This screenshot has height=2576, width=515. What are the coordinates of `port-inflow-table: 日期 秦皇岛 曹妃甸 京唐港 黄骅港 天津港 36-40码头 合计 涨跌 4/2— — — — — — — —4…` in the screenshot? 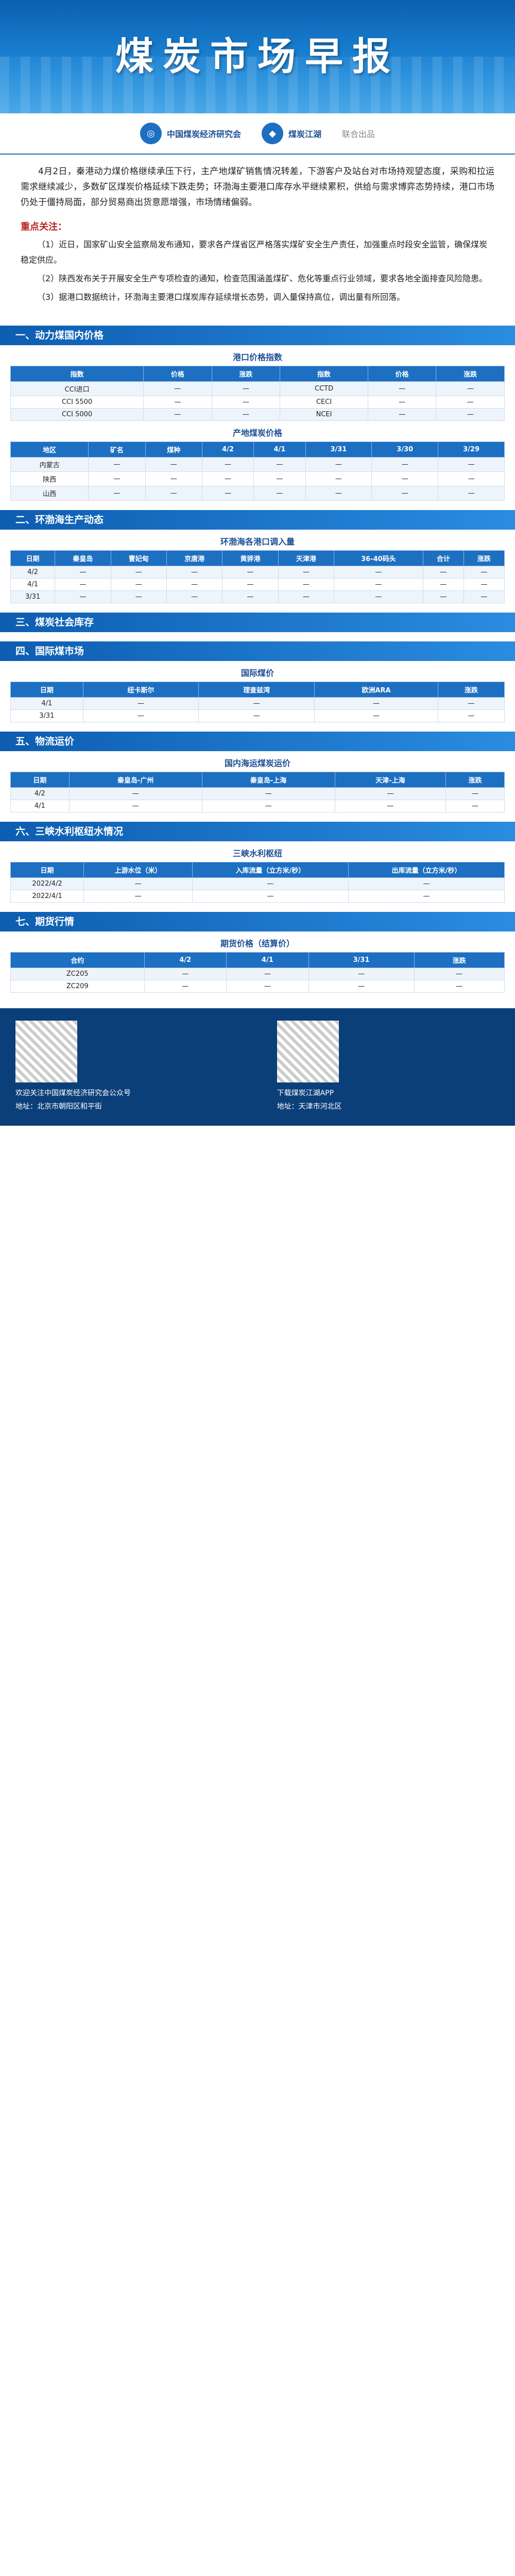 It's located at (257, 576).